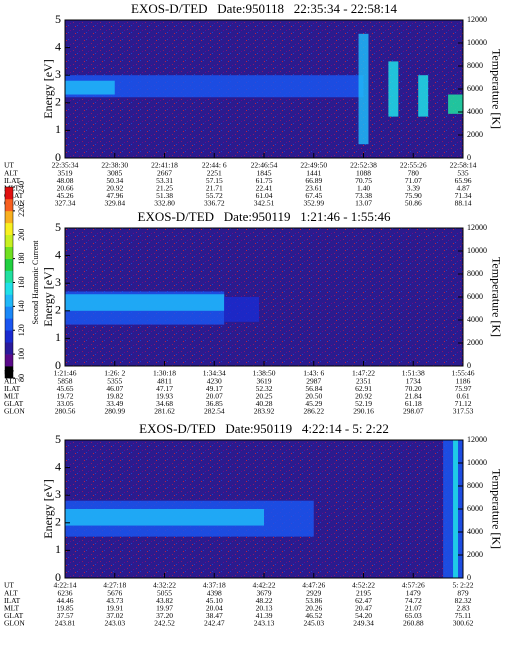 The width and height of the screenshot is (505, 649). I want to click on table-cell: 290.16, so click(363, 411).